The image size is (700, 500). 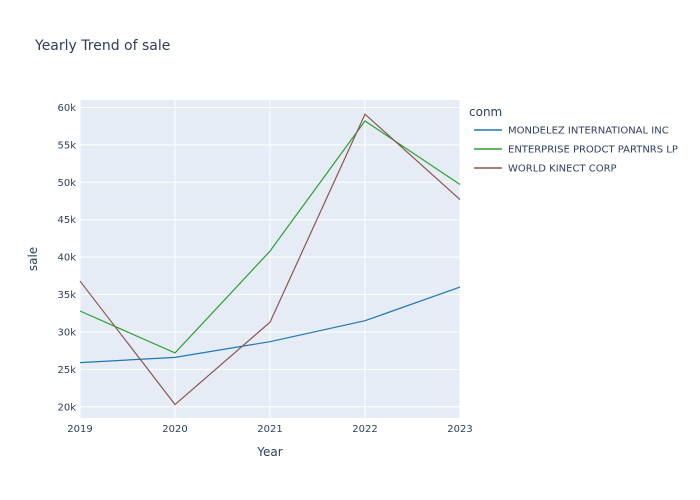 I want to click on y-tick-label: 55k, so click(x=66, y=145).